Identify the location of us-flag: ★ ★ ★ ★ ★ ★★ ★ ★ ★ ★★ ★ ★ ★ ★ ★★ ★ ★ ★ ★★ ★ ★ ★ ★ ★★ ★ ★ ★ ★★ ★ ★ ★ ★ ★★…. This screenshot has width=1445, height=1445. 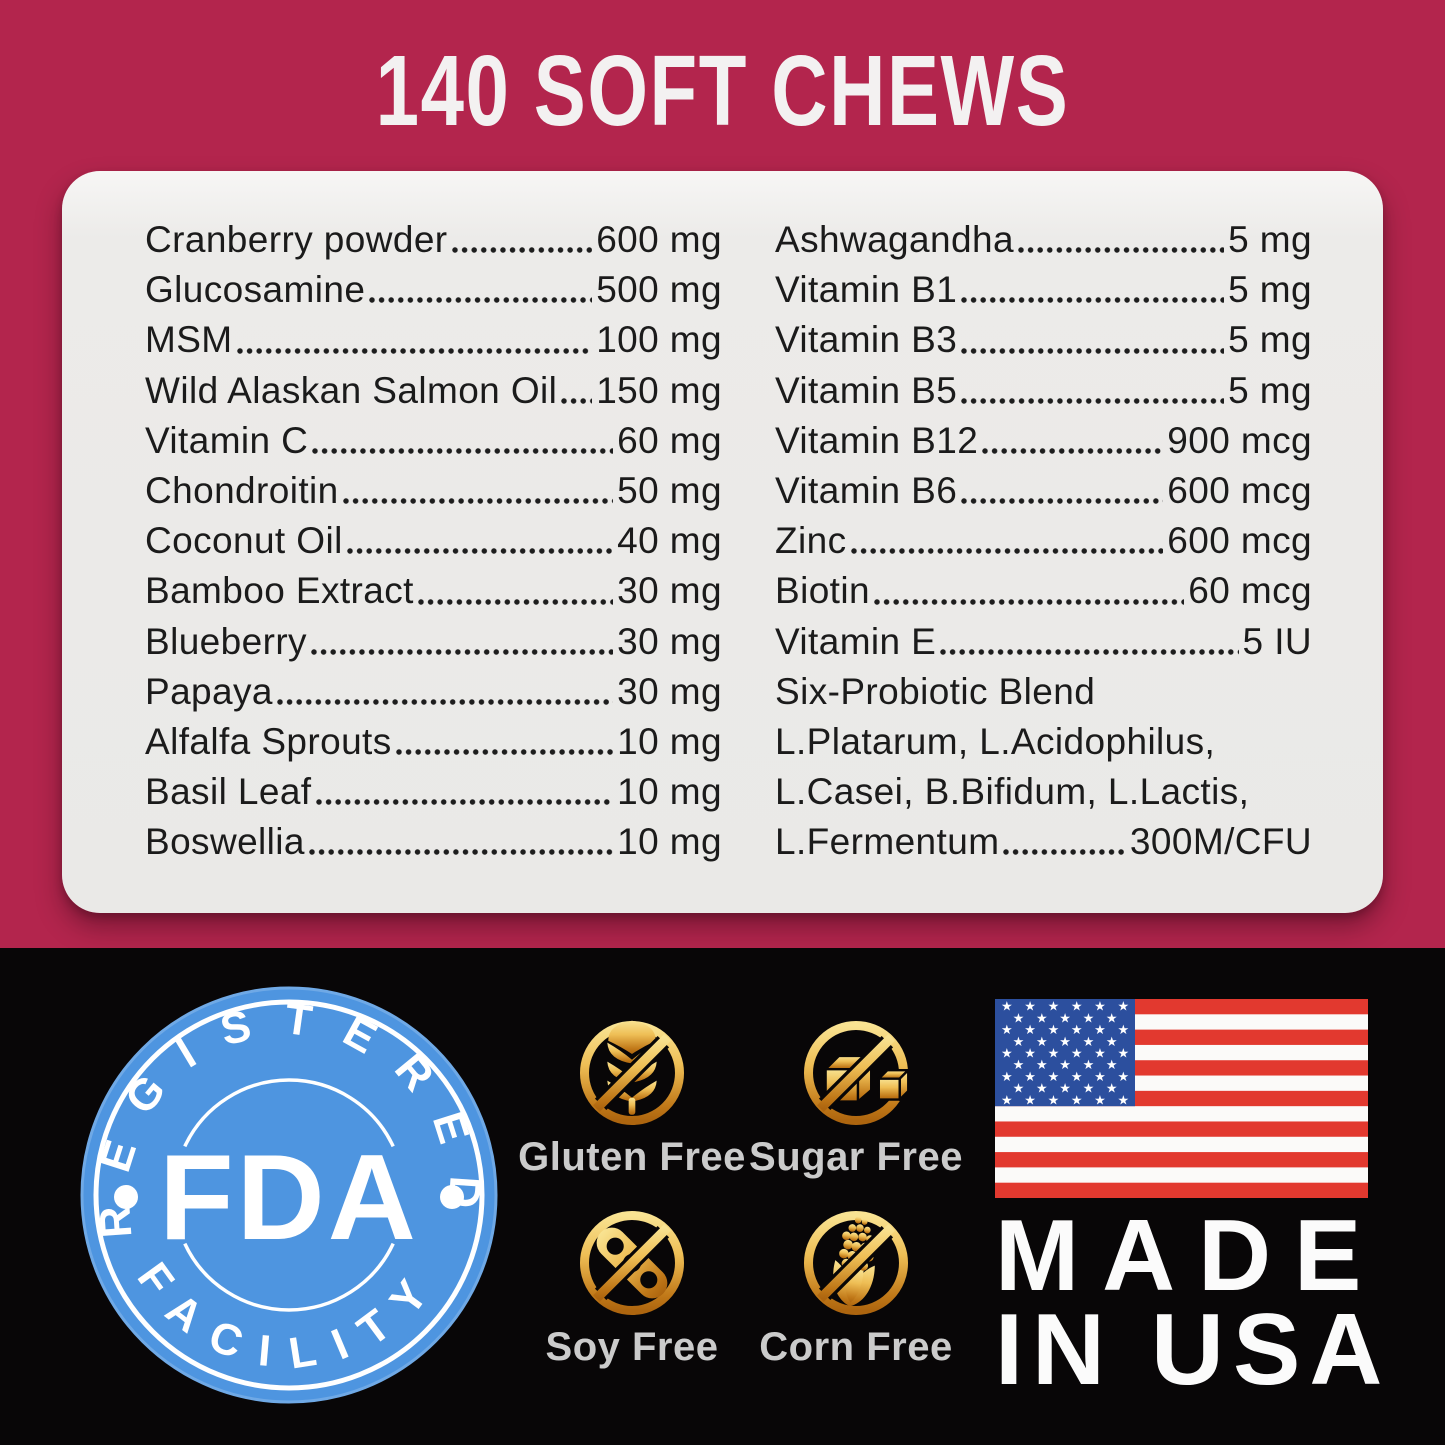
(1181, 1098).